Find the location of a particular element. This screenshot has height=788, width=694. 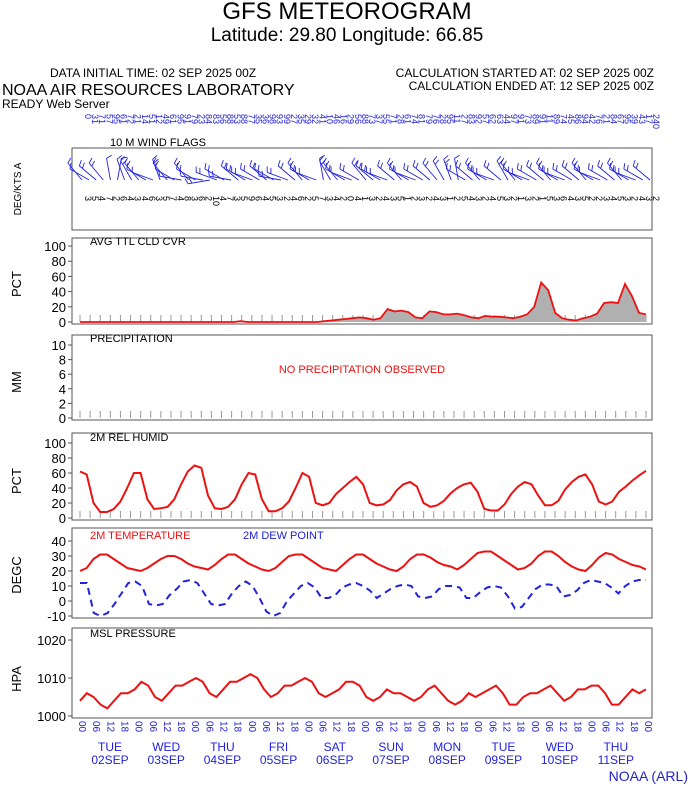

hour-label: 00 is located at coordinates (590, 727).